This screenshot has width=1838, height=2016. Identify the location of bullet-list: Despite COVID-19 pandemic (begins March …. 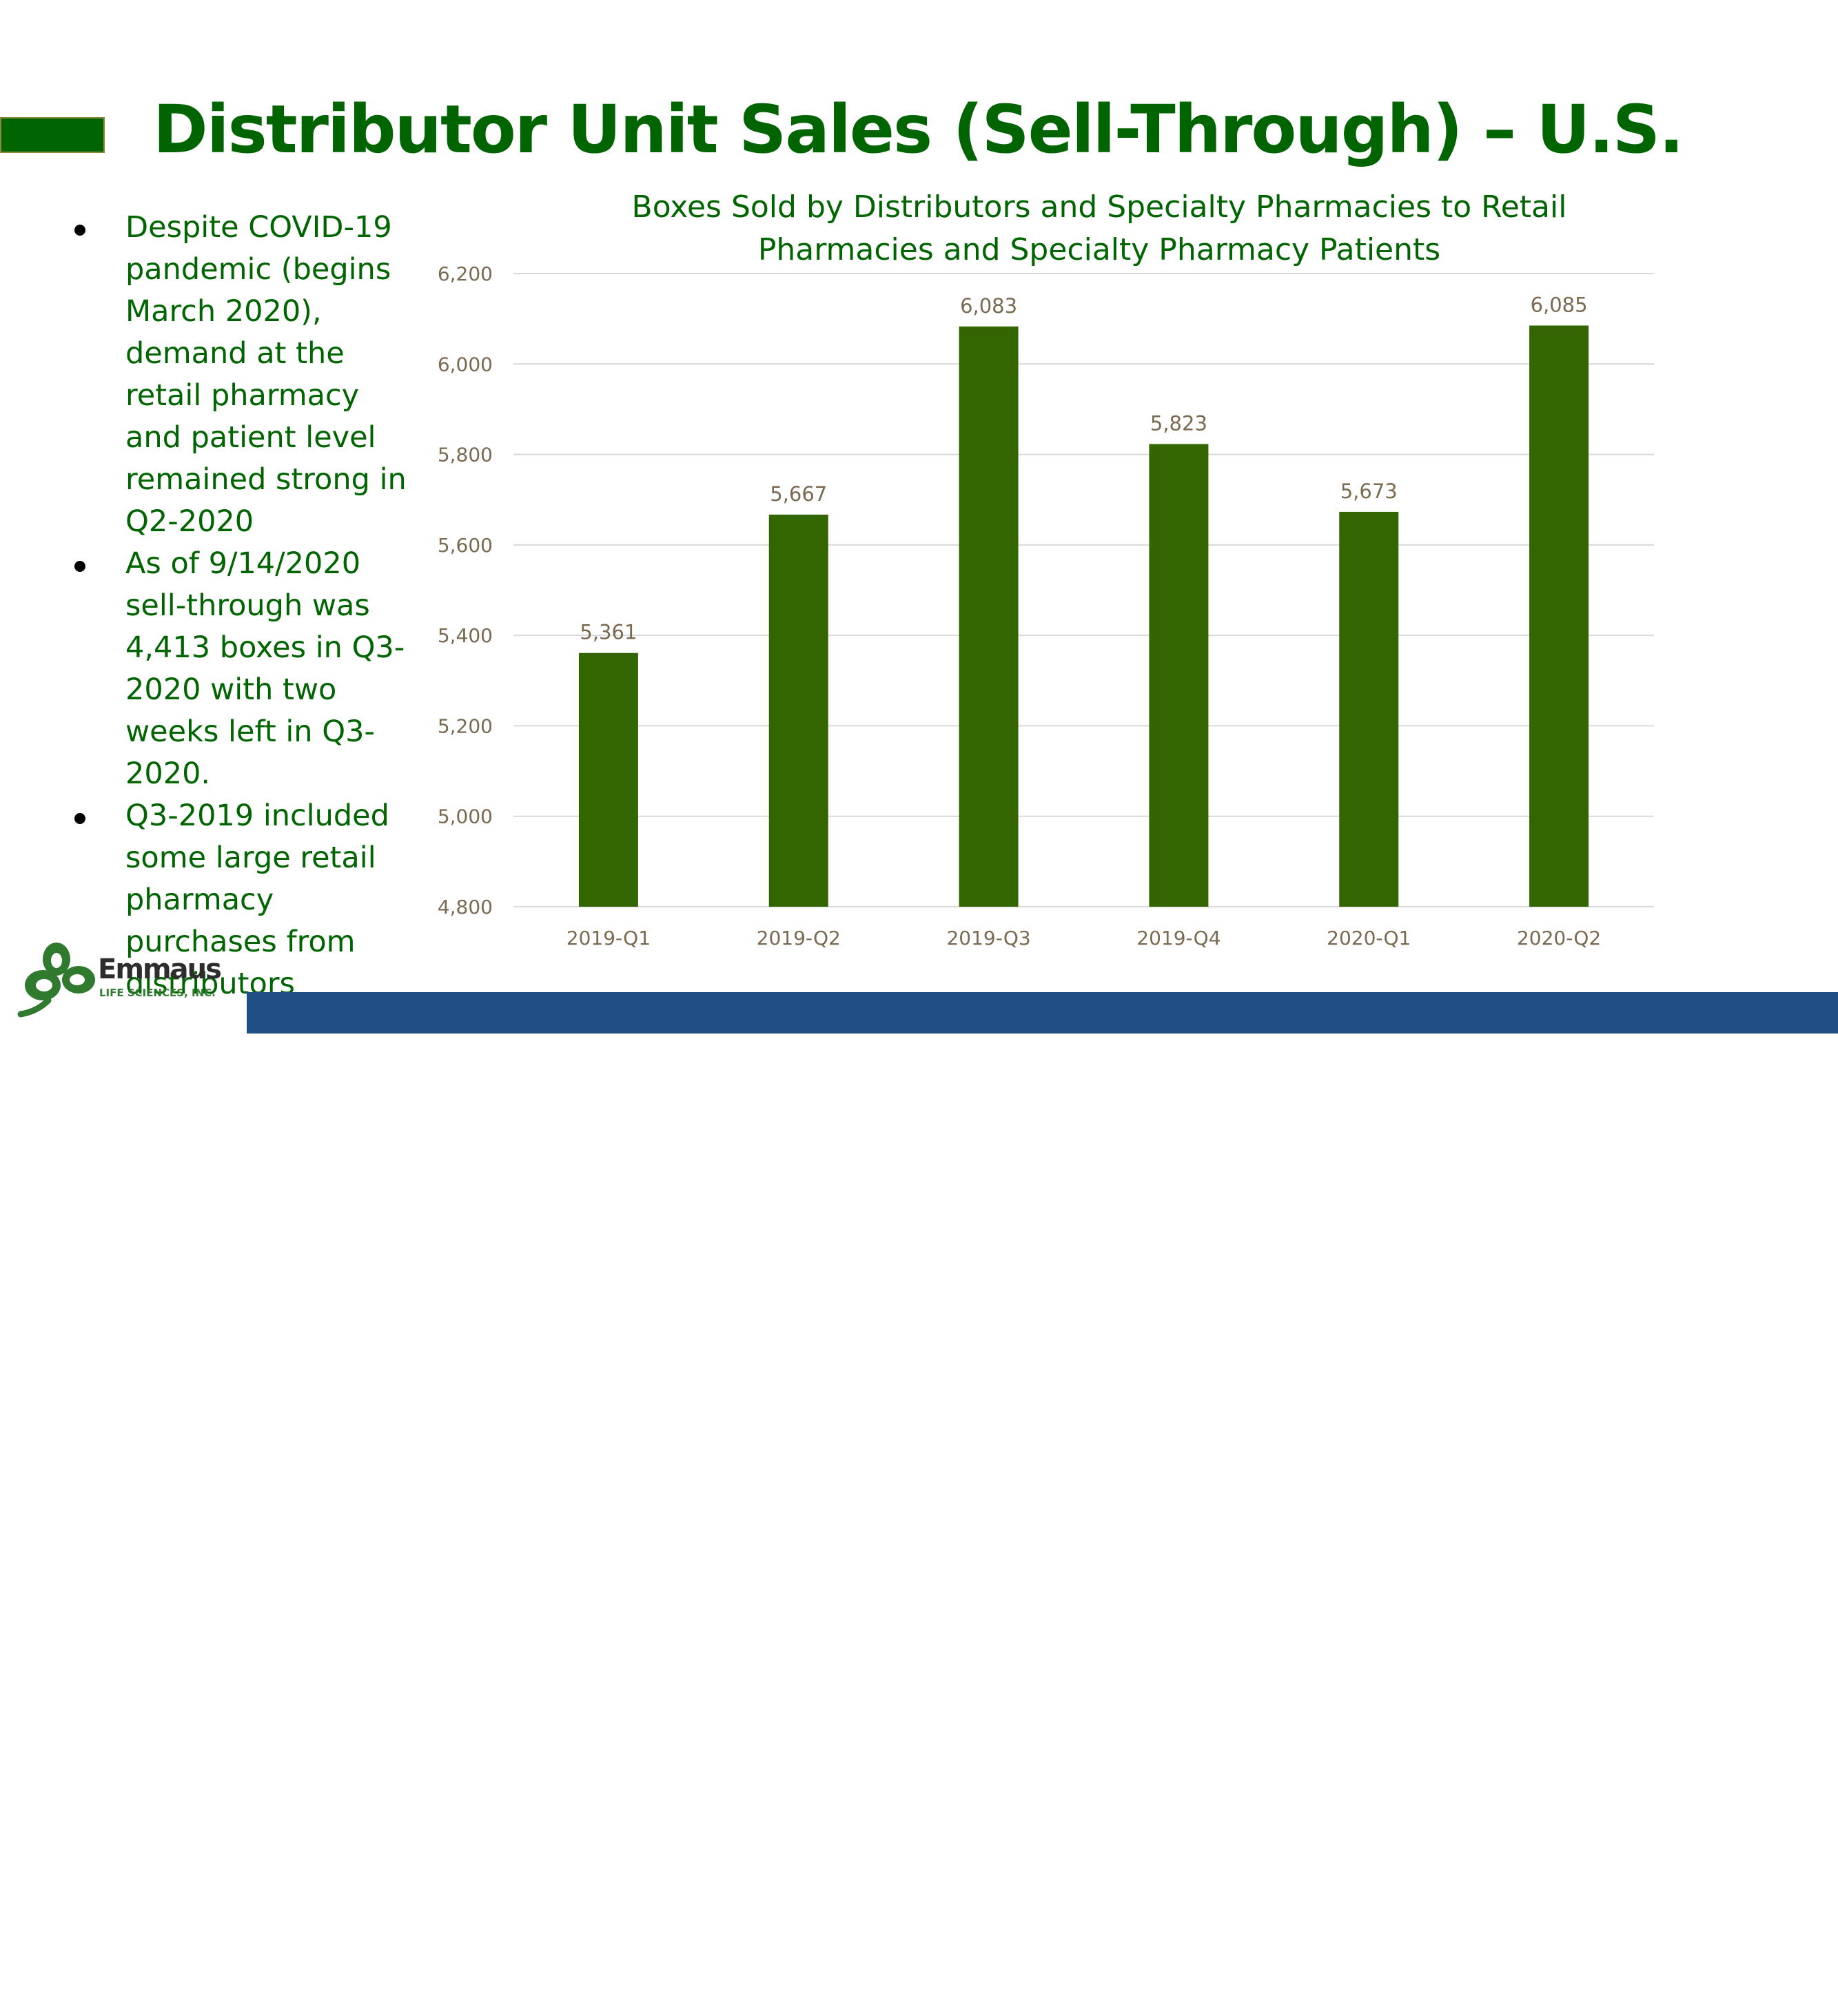
(241, 606).